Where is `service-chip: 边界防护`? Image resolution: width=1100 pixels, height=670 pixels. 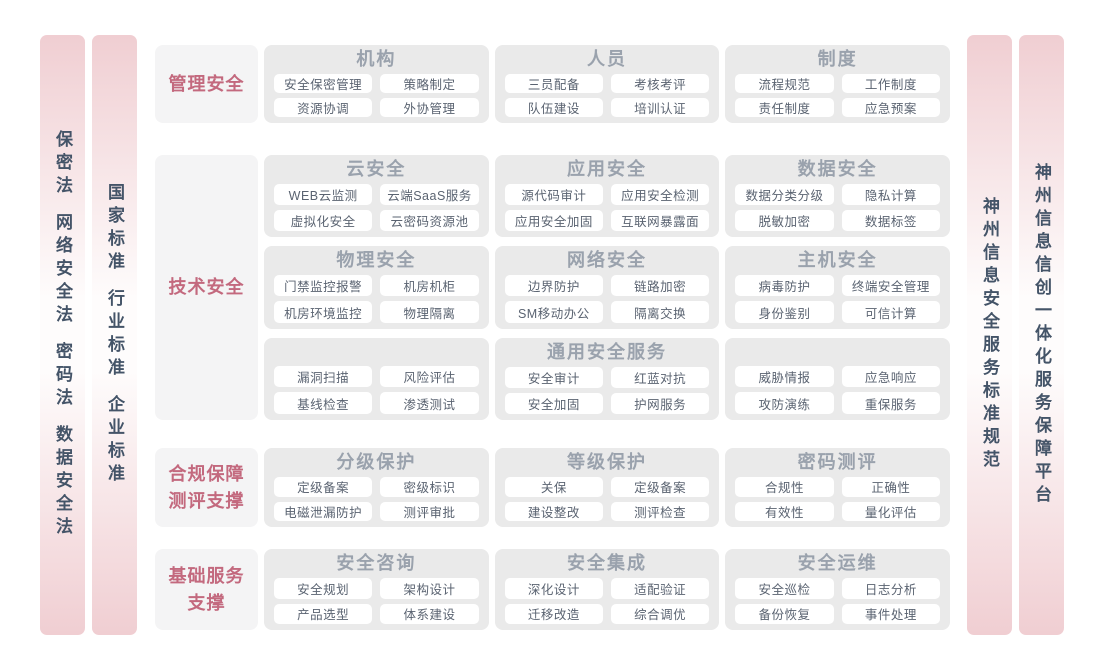 service-chip: 边界防护 is located at coordinates (553, 286).